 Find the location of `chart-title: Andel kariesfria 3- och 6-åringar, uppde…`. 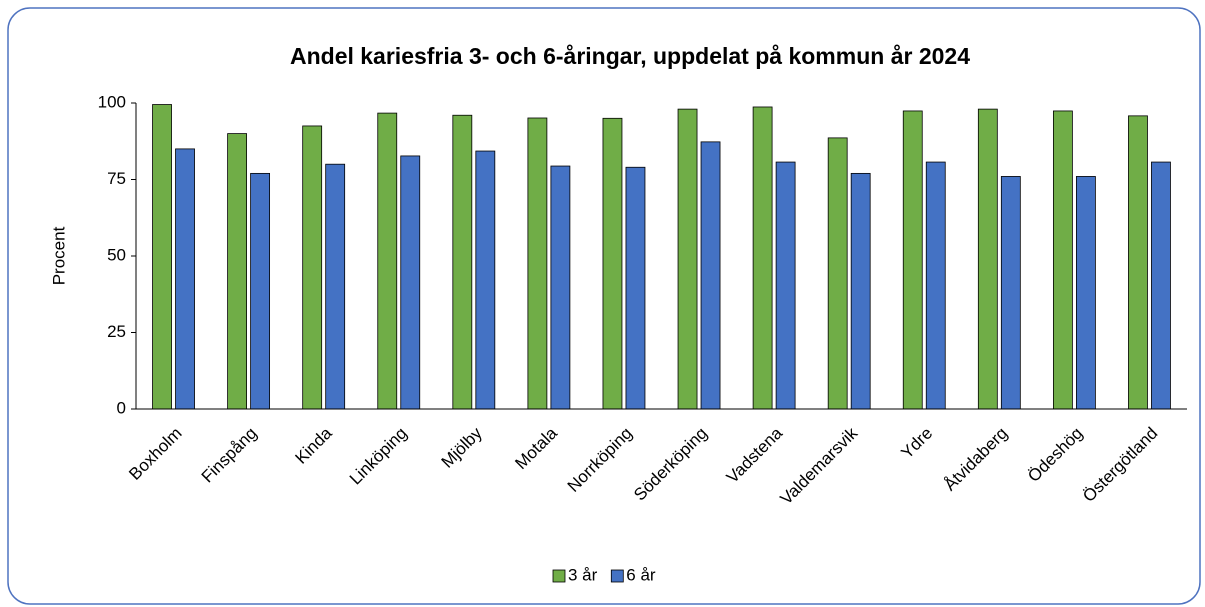

chart-title: Andel kariesfria 3- och 6-åringar, uppde… is located at coordinates (630, 56).